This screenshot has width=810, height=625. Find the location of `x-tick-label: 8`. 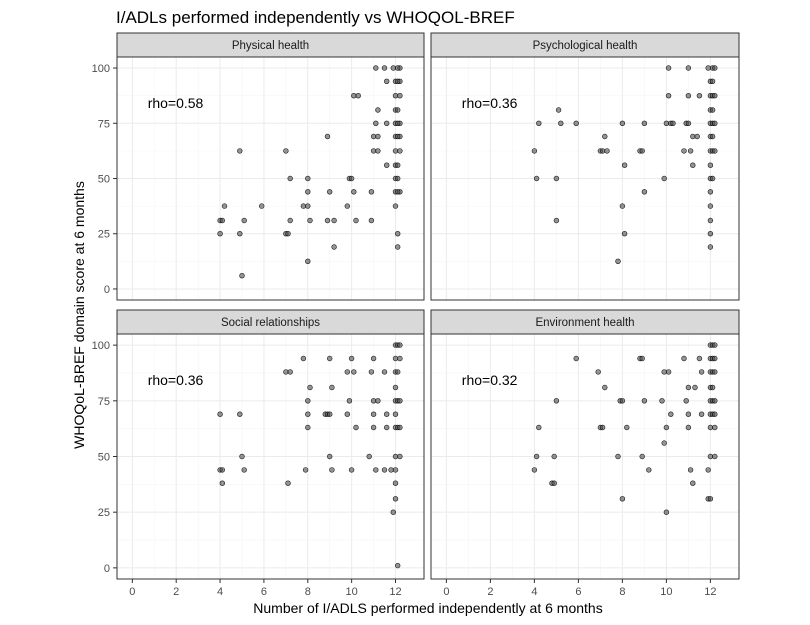

x-tick-label: 8 is located at coordinates (622, 592).